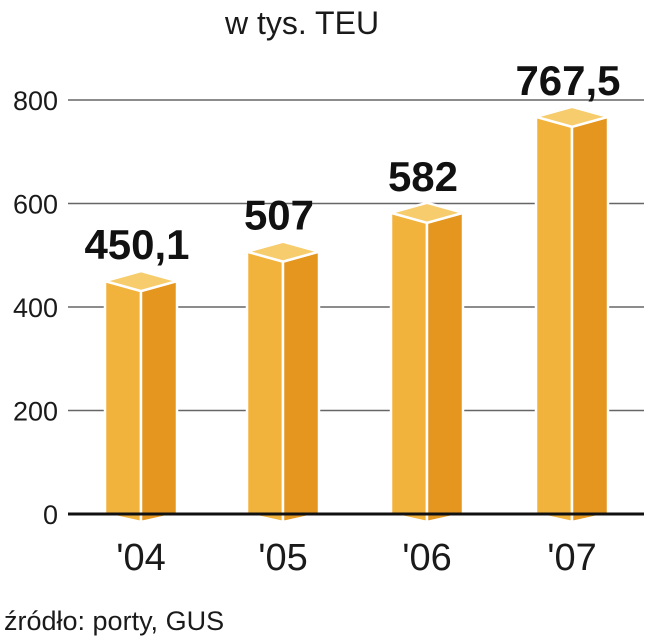 This screenshot has width=648, height=640. What do you see at coordinates (427, 558) in the screenshot?
I see `x-tick-label: '06` at bounding box center [427, 558].